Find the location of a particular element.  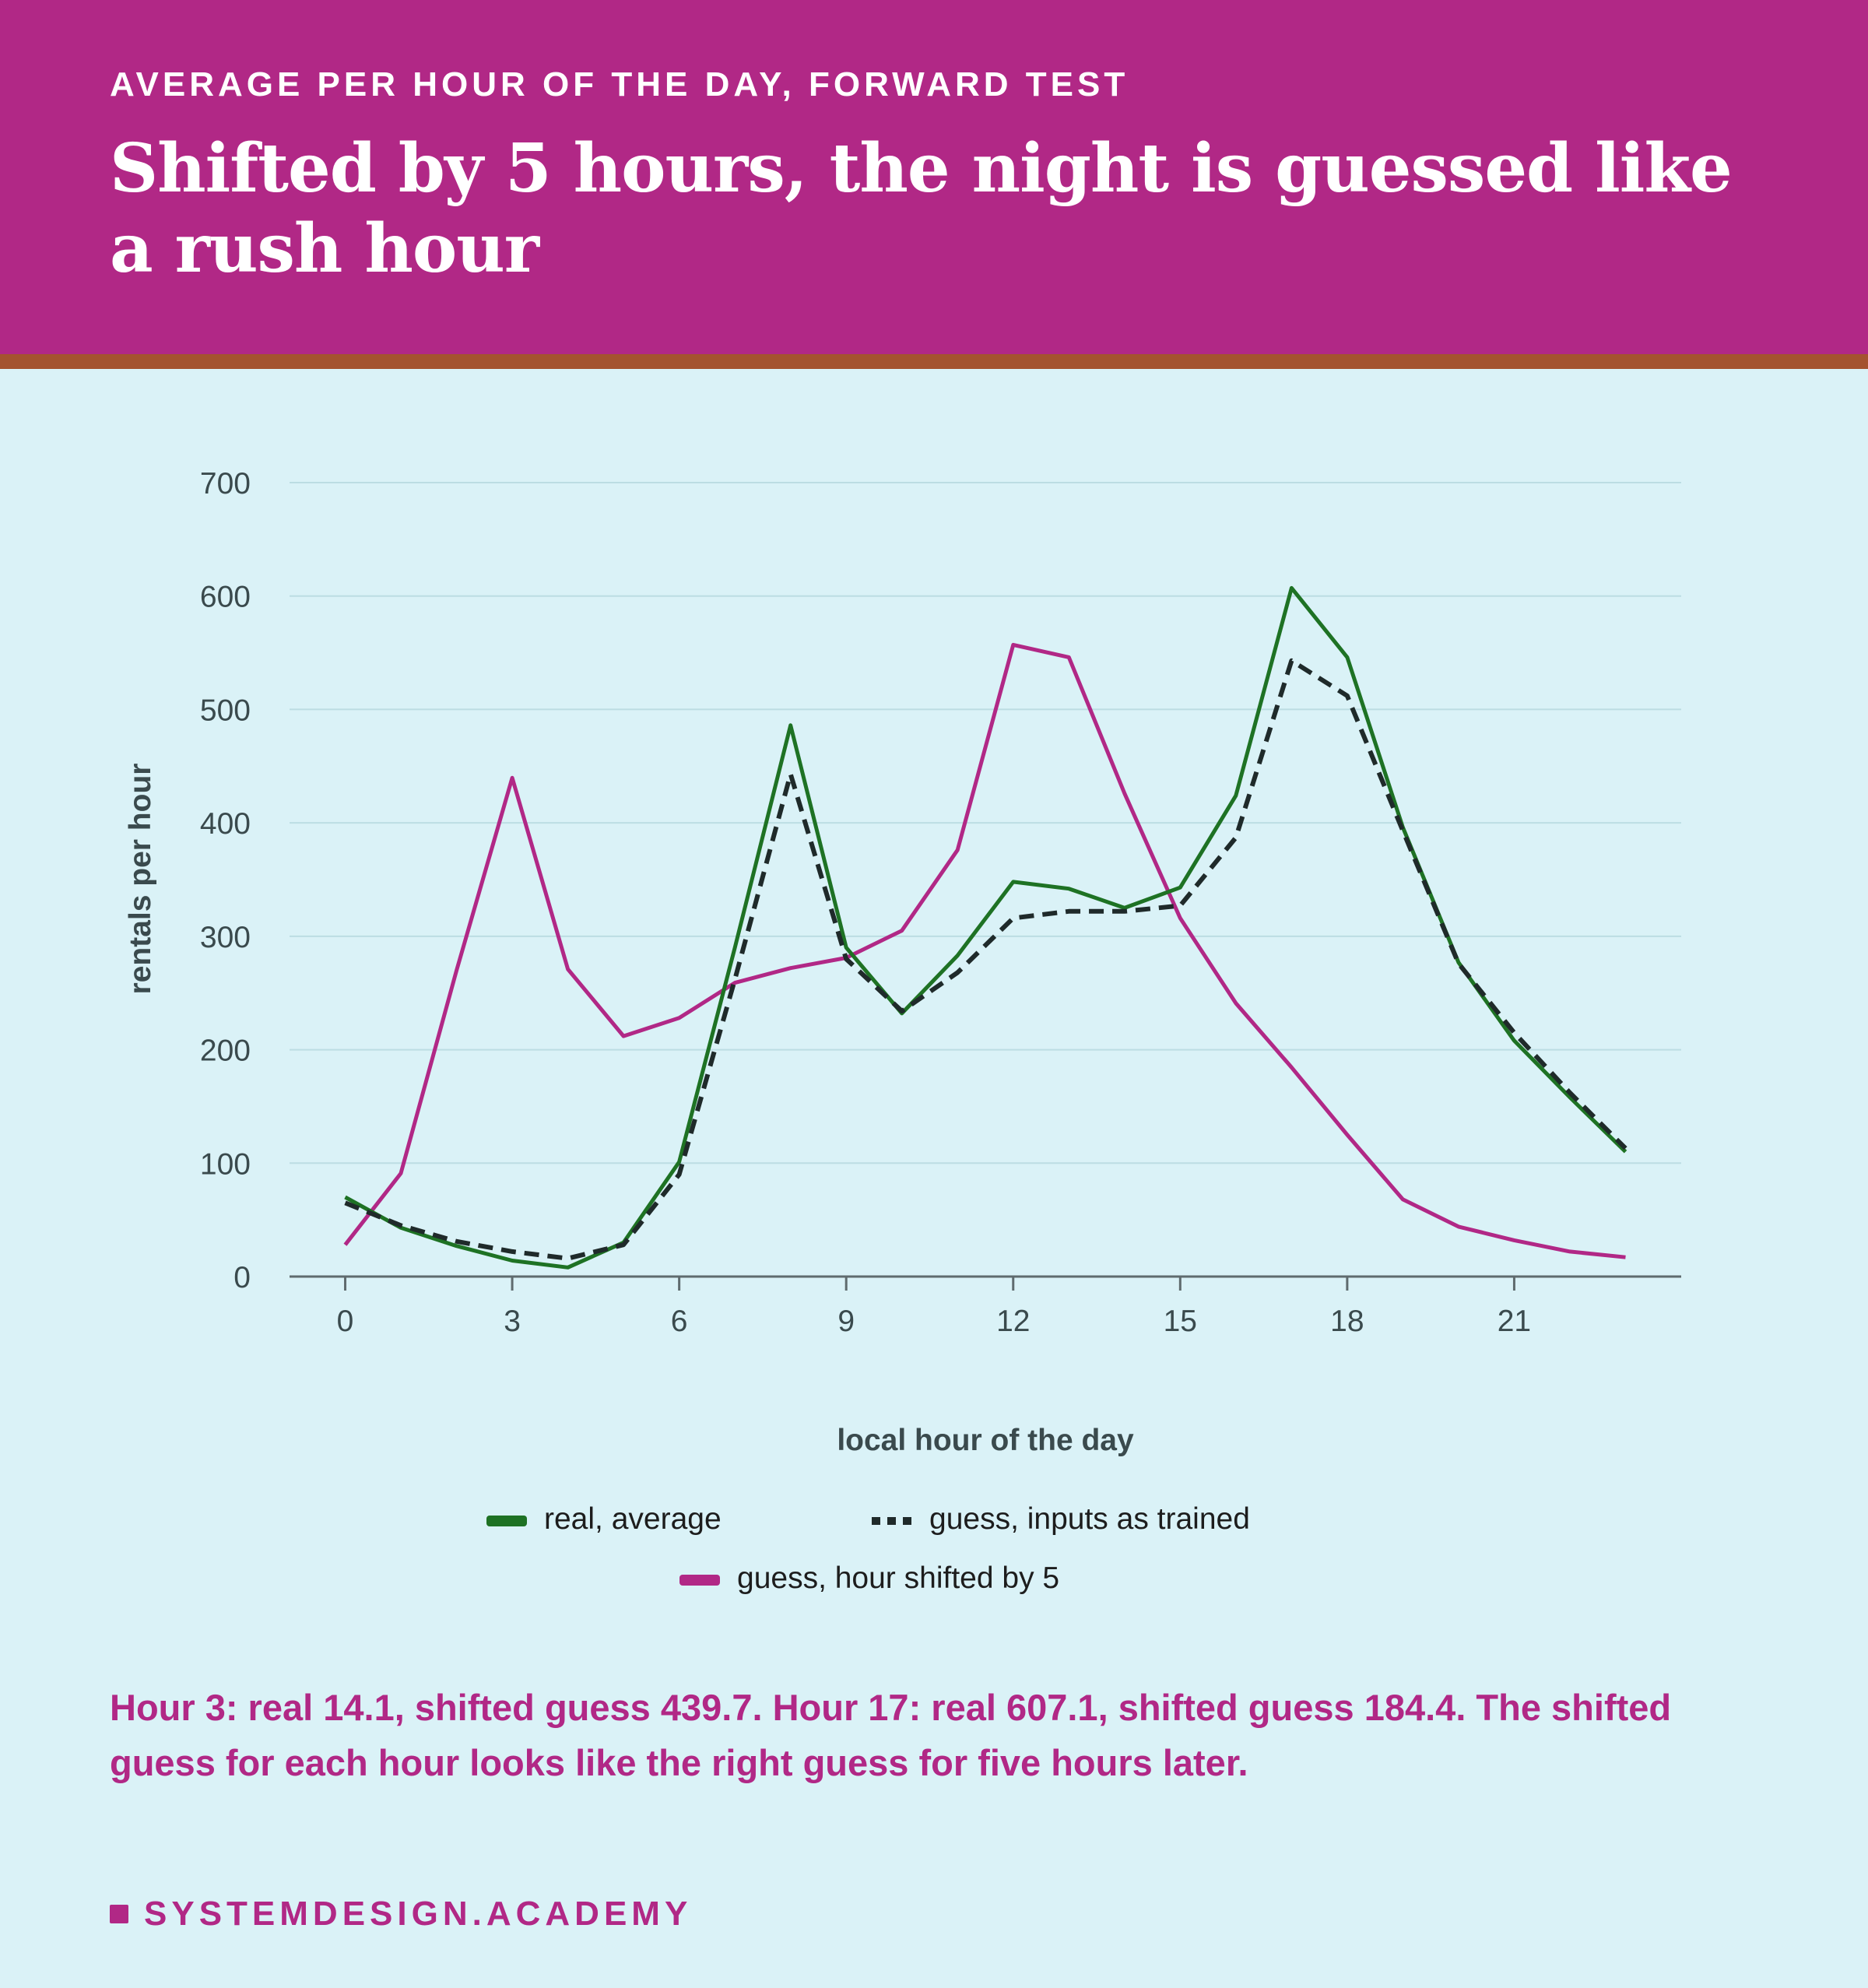

x-tick-label-9: 9 is located at coordinates (846, 1321).